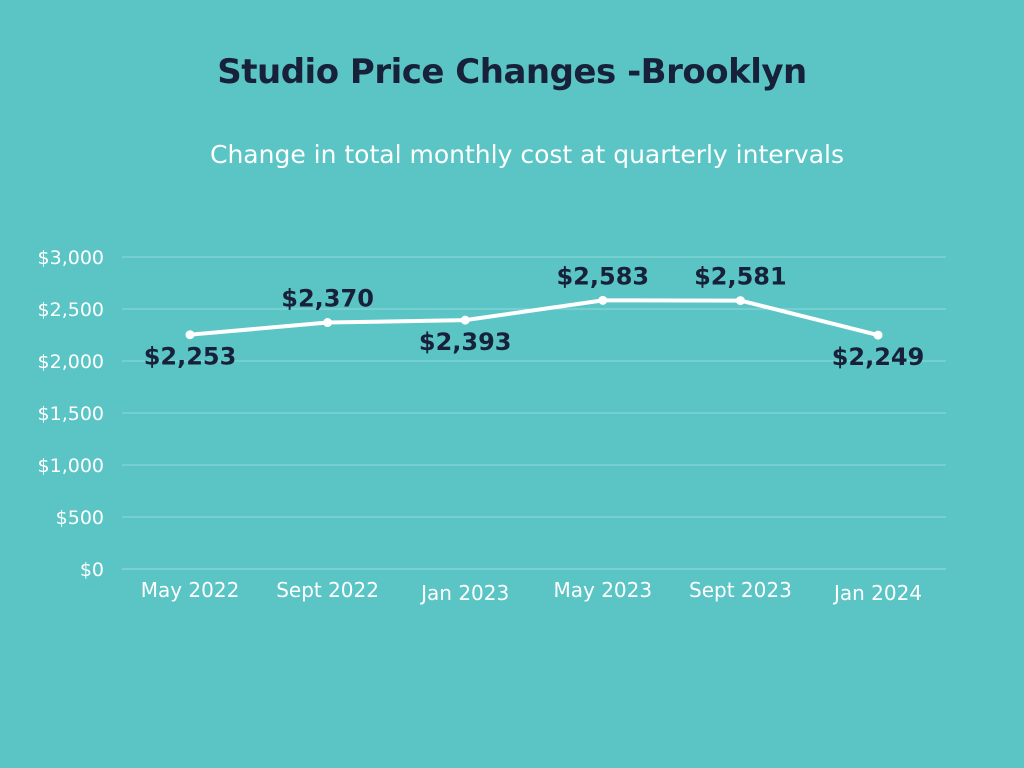  Describe the element at coordinates (71, 362) in the screenshot. I see `y-tick-label: $2,000` at that location.